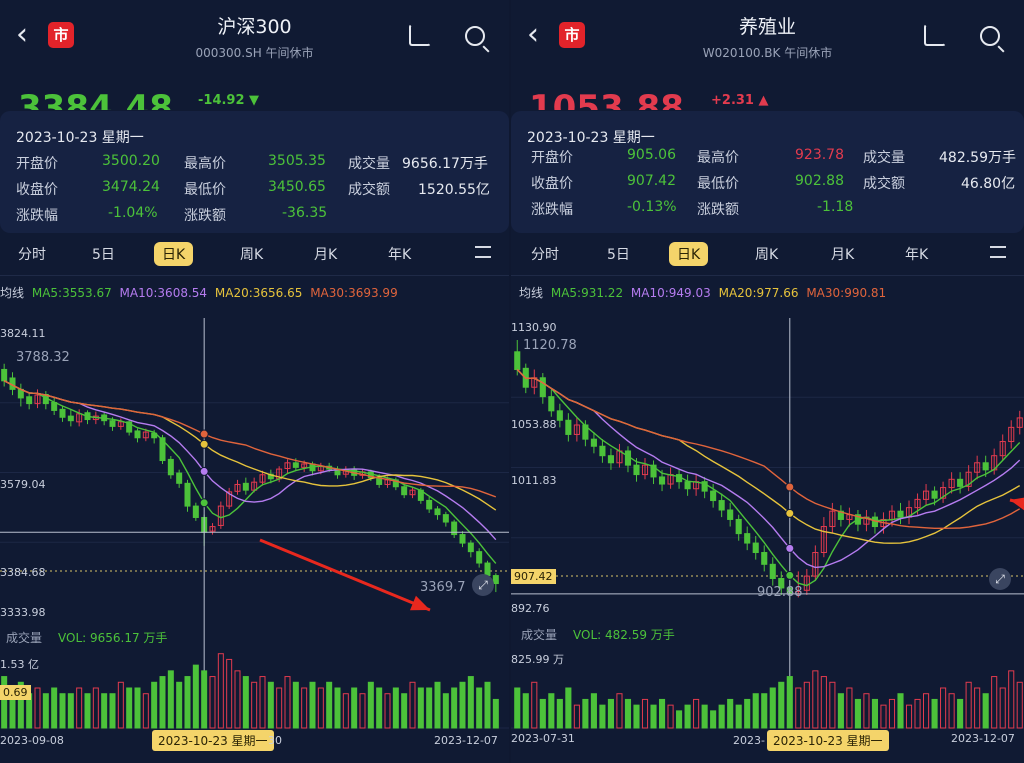  I want to click on ma30-line, so click(250, 439).